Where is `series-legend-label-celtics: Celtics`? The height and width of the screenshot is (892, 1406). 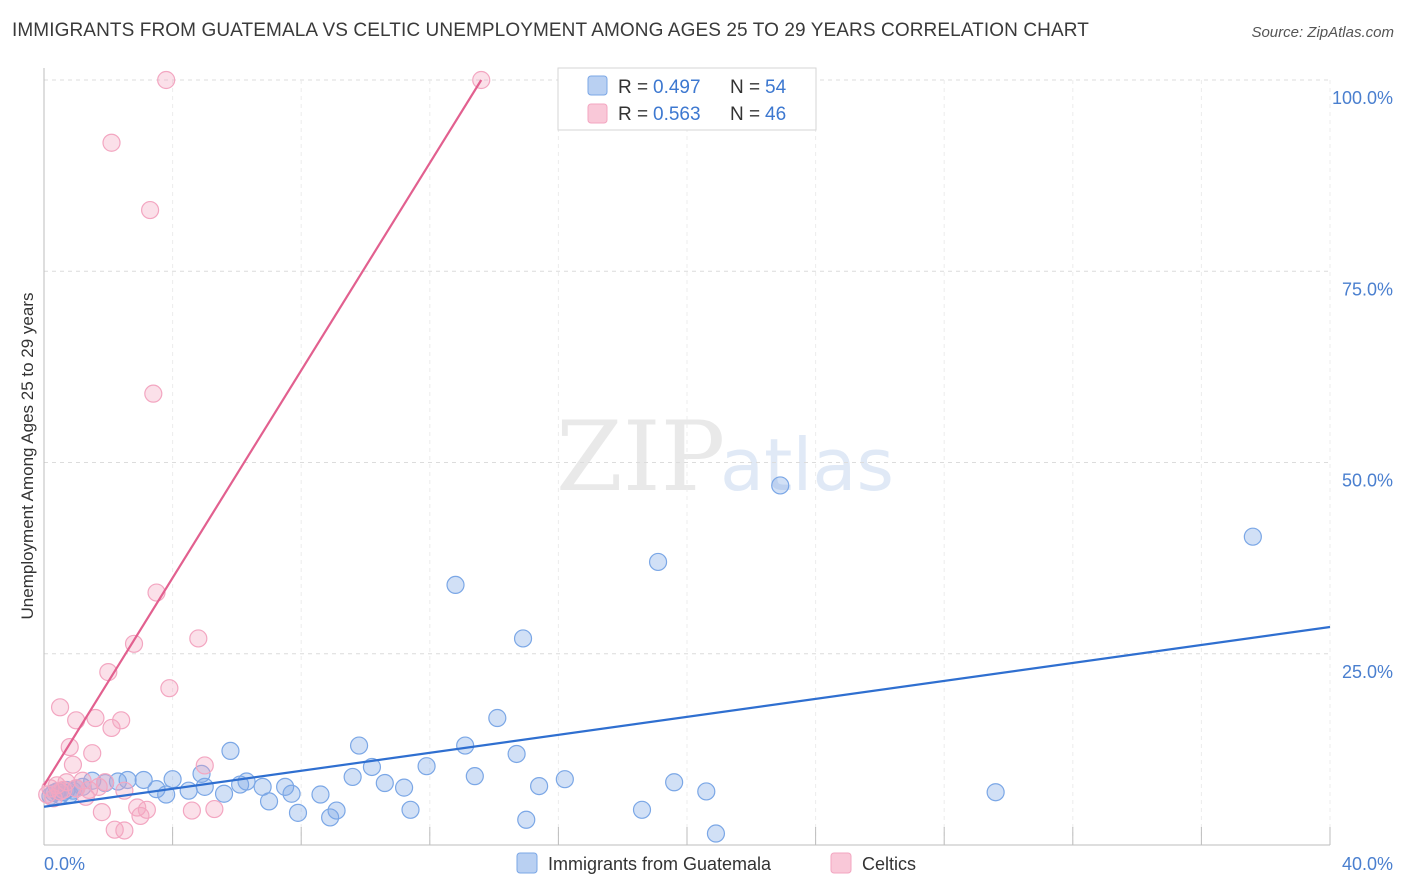
series-legend-label-celtics: Celtics is located at coordinates (889, 864).